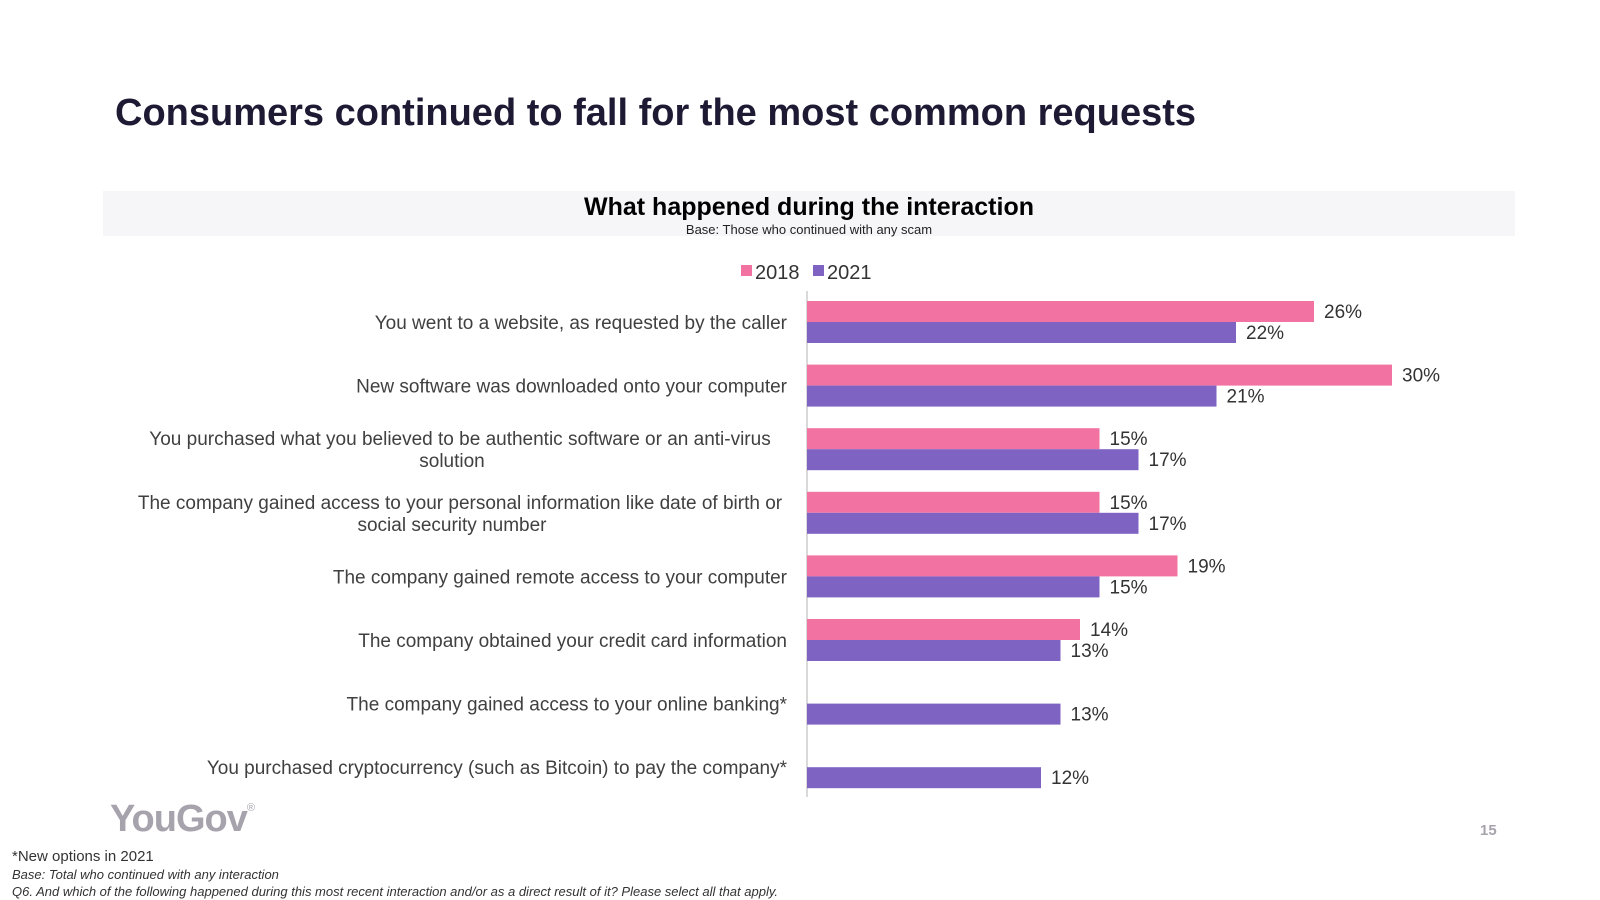 This screenshot has width=1600, height=900. What do you see at coordinates (1129, 587) in the screenshot?
I see `data-label-2021: 15%` at bounding box center [1129, 587].